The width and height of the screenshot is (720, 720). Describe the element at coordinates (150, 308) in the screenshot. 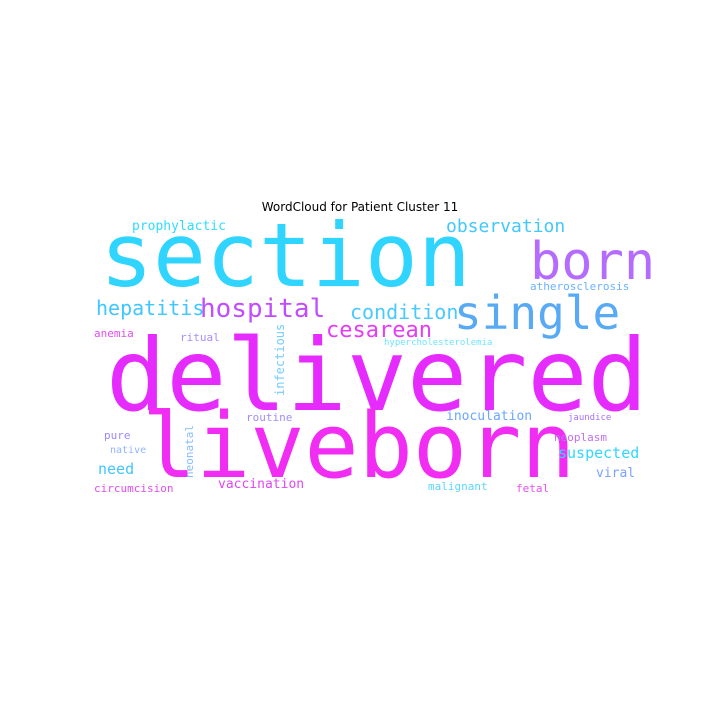

I see `word-hepatitis: hepatitis` at that location.